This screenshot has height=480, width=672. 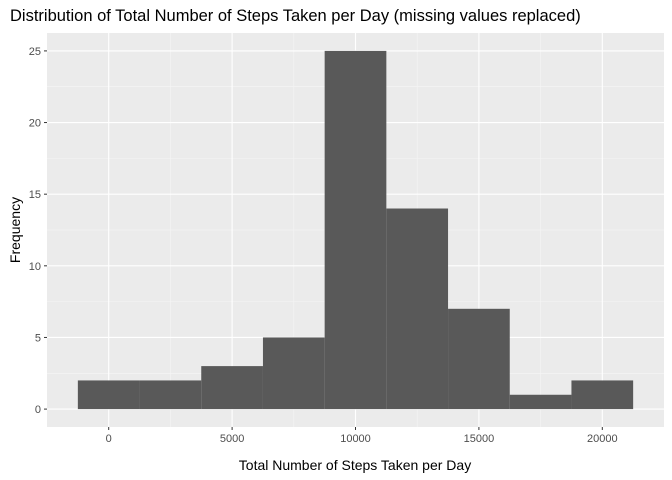 What do you see at coordinates (38, 410) in the screenshot?
I see `y-tick-label: 0` at bounding box center [38, 410].